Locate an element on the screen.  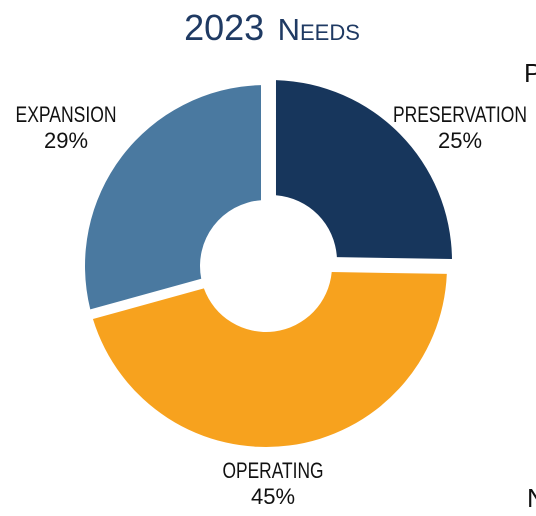
chart-title-word: Needs is located at coordinates (319, 29).